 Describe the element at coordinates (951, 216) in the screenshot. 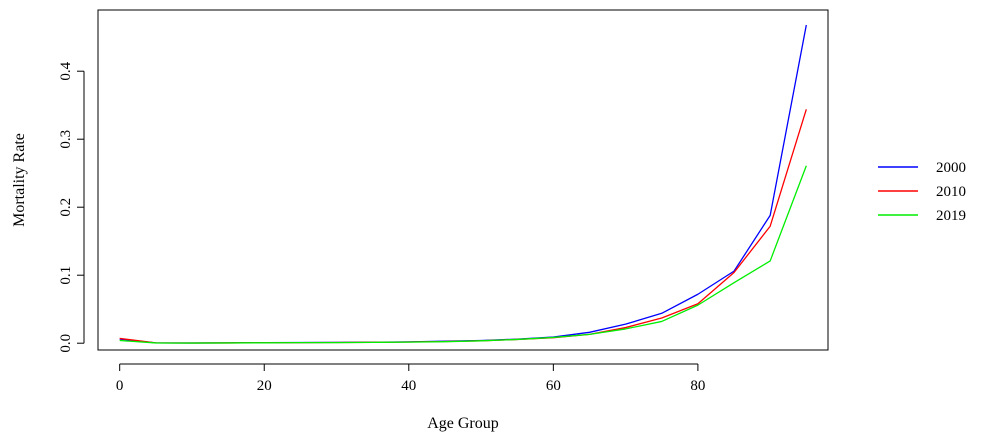

I see `legend-label-2019: 2019` at that location.